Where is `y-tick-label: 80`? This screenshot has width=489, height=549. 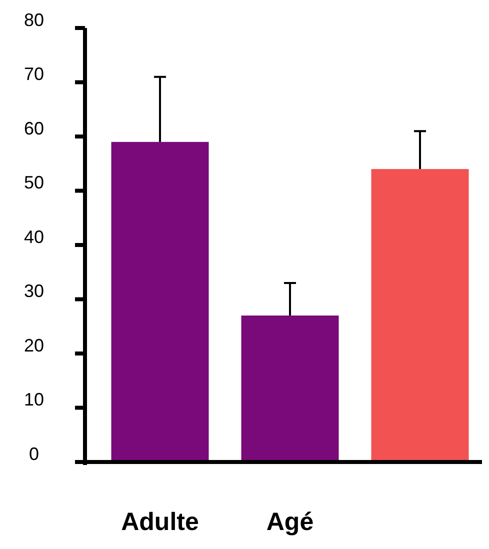 y-tick-label: 80 is located at coordinates (34, 20).